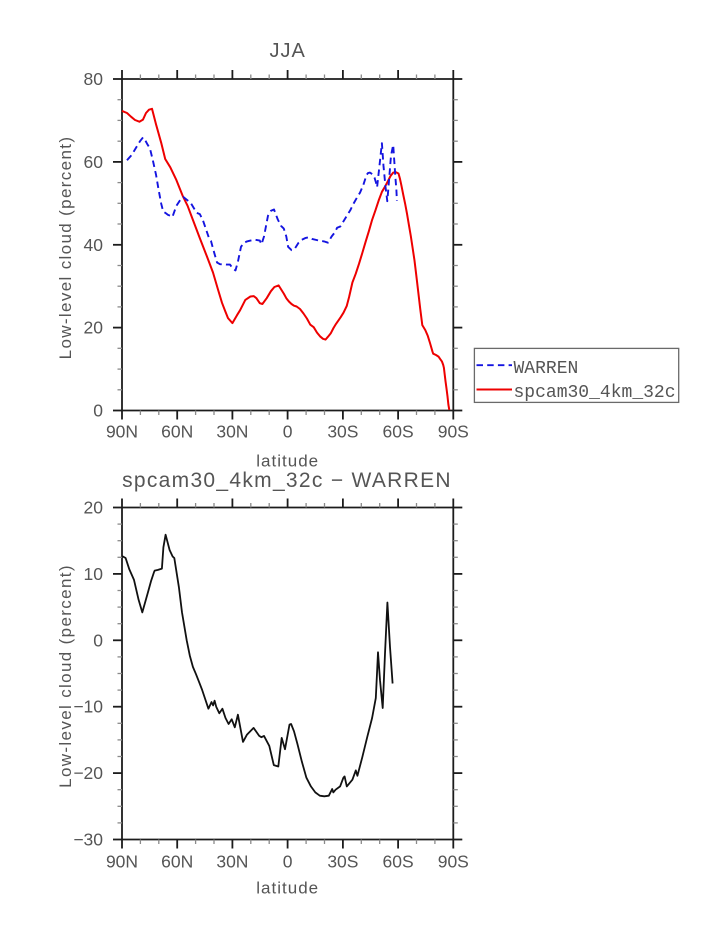  Describe the element at coordinates (94, 79) in the screenshot. I see `svg-text: 80` at that location.